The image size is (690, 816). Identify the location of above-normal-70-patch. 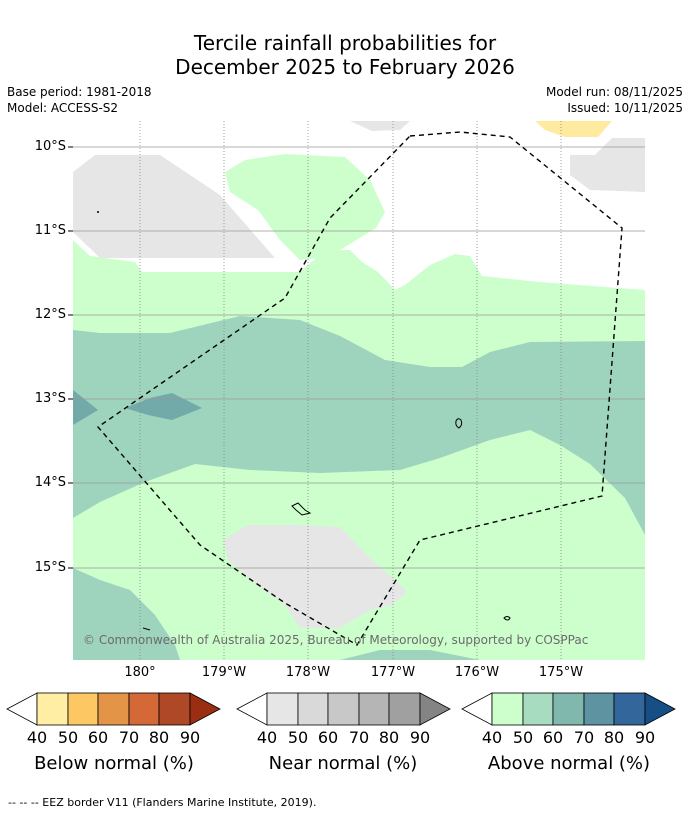
(163, 406).